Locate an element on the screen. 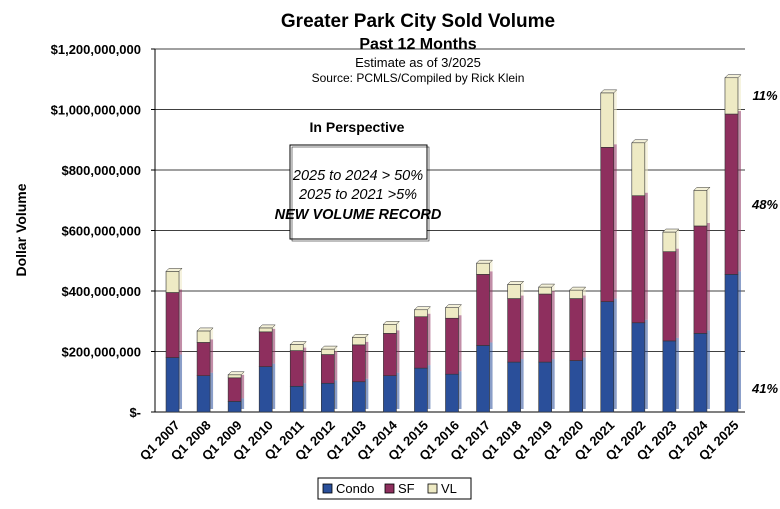 This screenshot has width=780, height=509. legend-box is located at coordinates (394, 488).